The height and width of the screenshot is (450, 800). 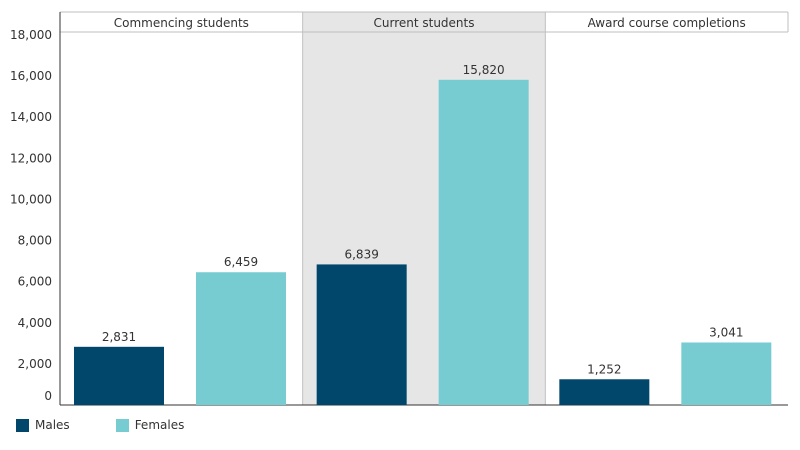 I want to click on legend-swatch-females, so click(x=122, y=425).